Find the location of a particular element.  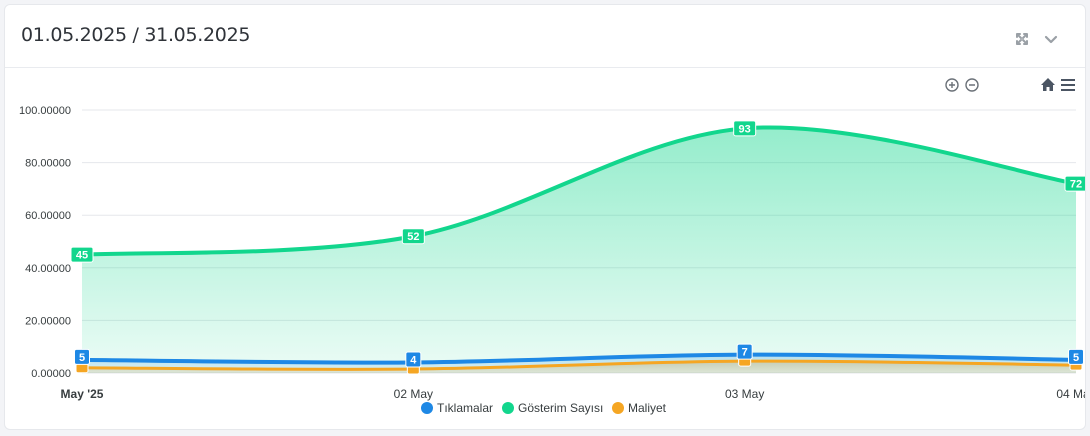

data-label-impressions: 93 is located at coordinates (745, 128).